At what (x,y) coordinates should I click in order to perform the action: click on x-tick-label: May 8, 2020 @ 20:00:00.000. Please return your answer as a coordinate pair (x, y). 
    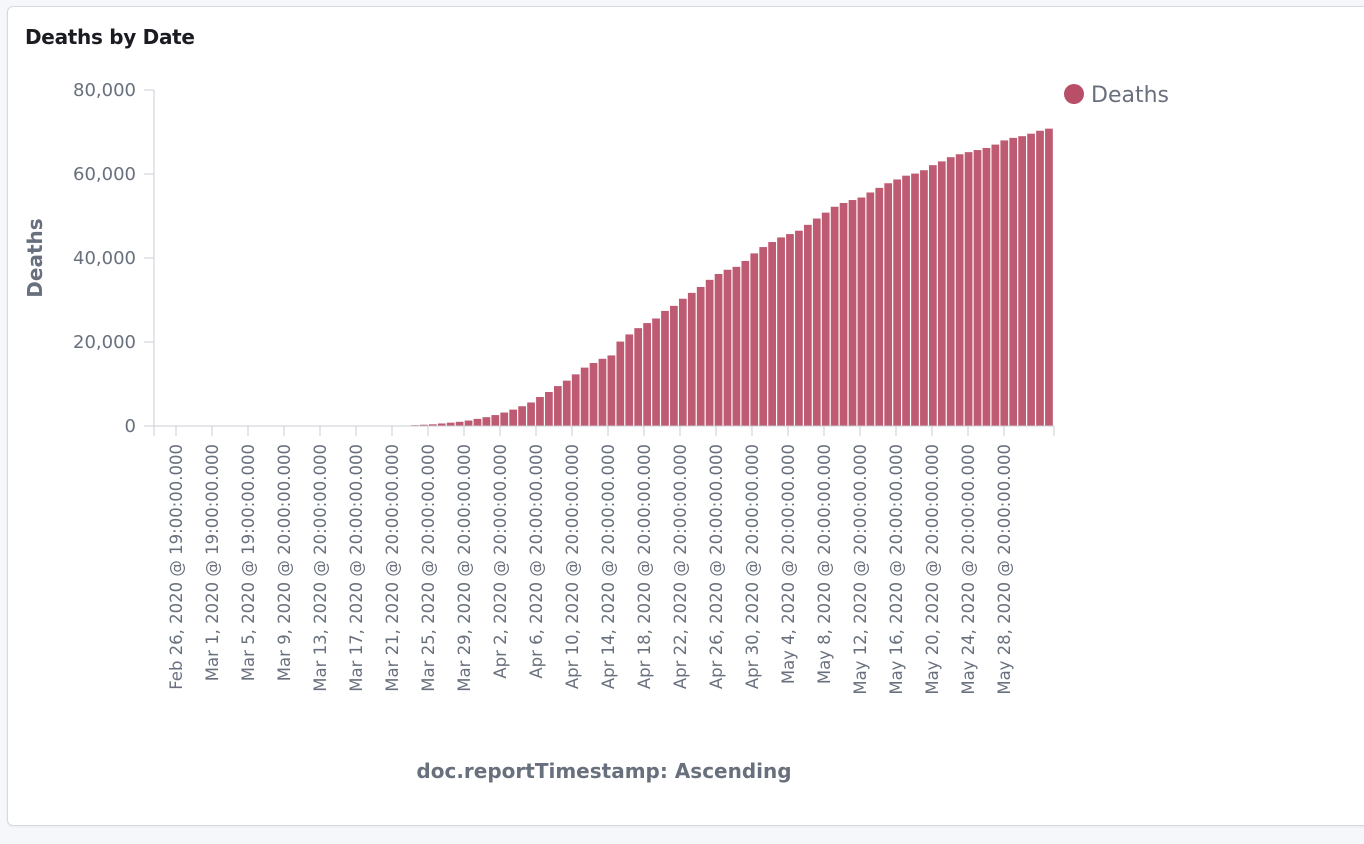
    Looking at the image, I should click on (824, 564).